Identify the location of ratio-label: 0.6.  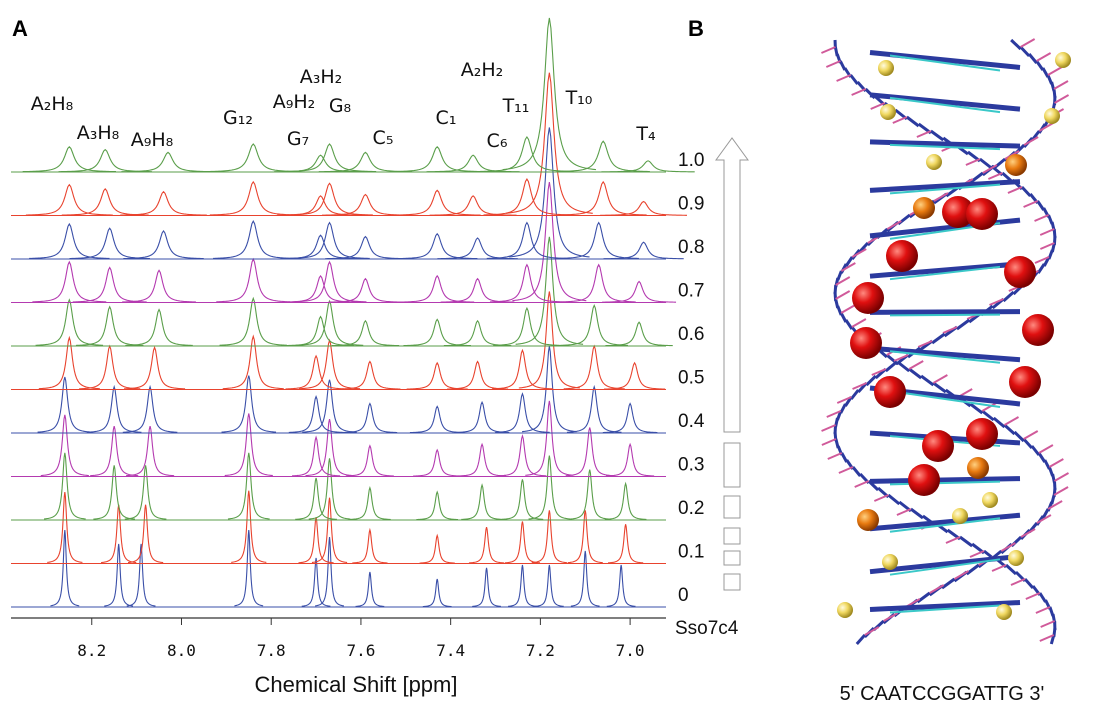
(691, 334).